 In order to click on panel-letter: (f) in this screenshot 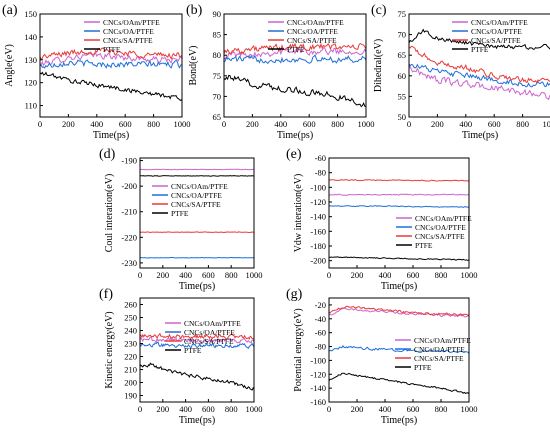, I will do `click(106, 294)`.